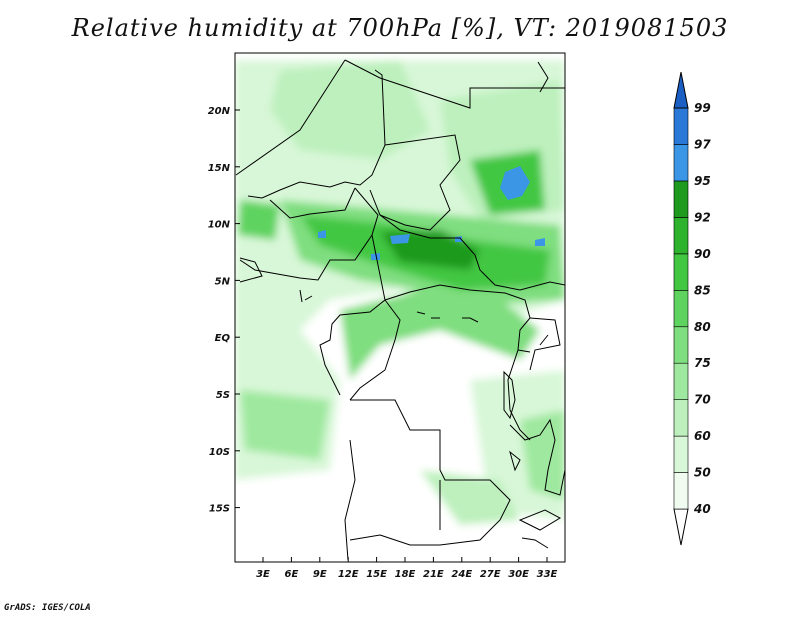 The height and width of the screenshot is (618, 800). I want to click on lon-tick-label: 15E, so click(376, 574).